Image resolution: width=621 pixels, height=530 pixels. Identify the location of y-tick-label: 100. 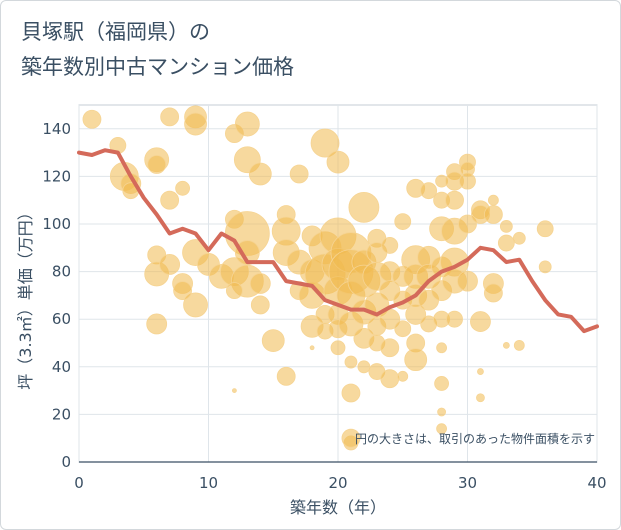
(56, 224).